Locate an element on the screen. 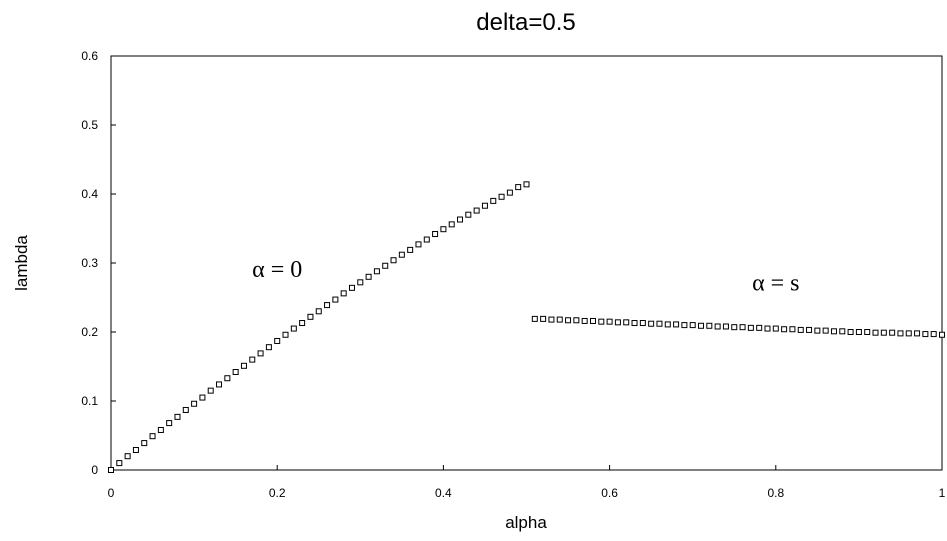  annotation-alpha-s: α = s is located at coordinates (775, 284).